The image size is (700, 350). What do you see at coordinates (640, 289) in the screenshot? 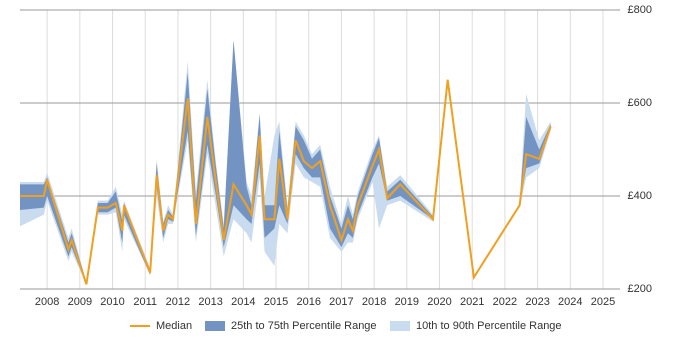
I see `y-tick-label: £200` at bounding box center [640, 289].